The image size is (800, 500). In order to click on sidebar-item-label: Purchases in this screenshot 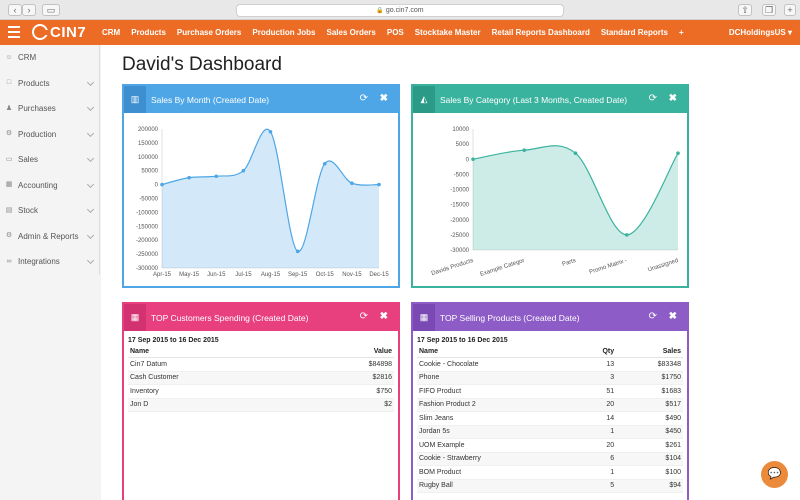, I will do `click(37, 109)`.